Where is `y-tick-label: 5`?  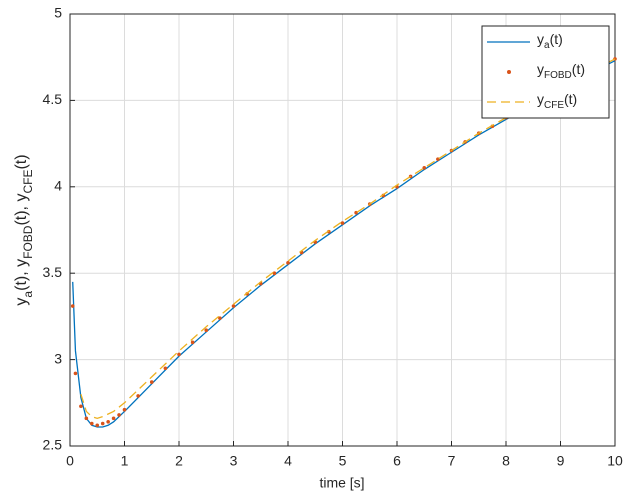
y-tick-label: 5 is located at coordinates (58, 13).